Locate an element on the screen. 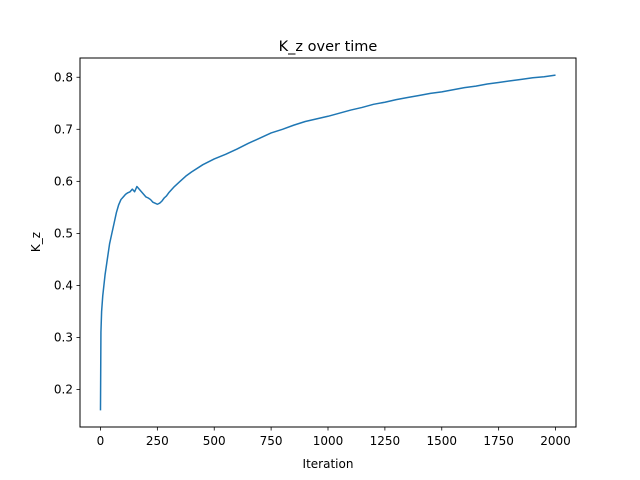  x-tick-label: 750 is located at coordinates (271, 441).